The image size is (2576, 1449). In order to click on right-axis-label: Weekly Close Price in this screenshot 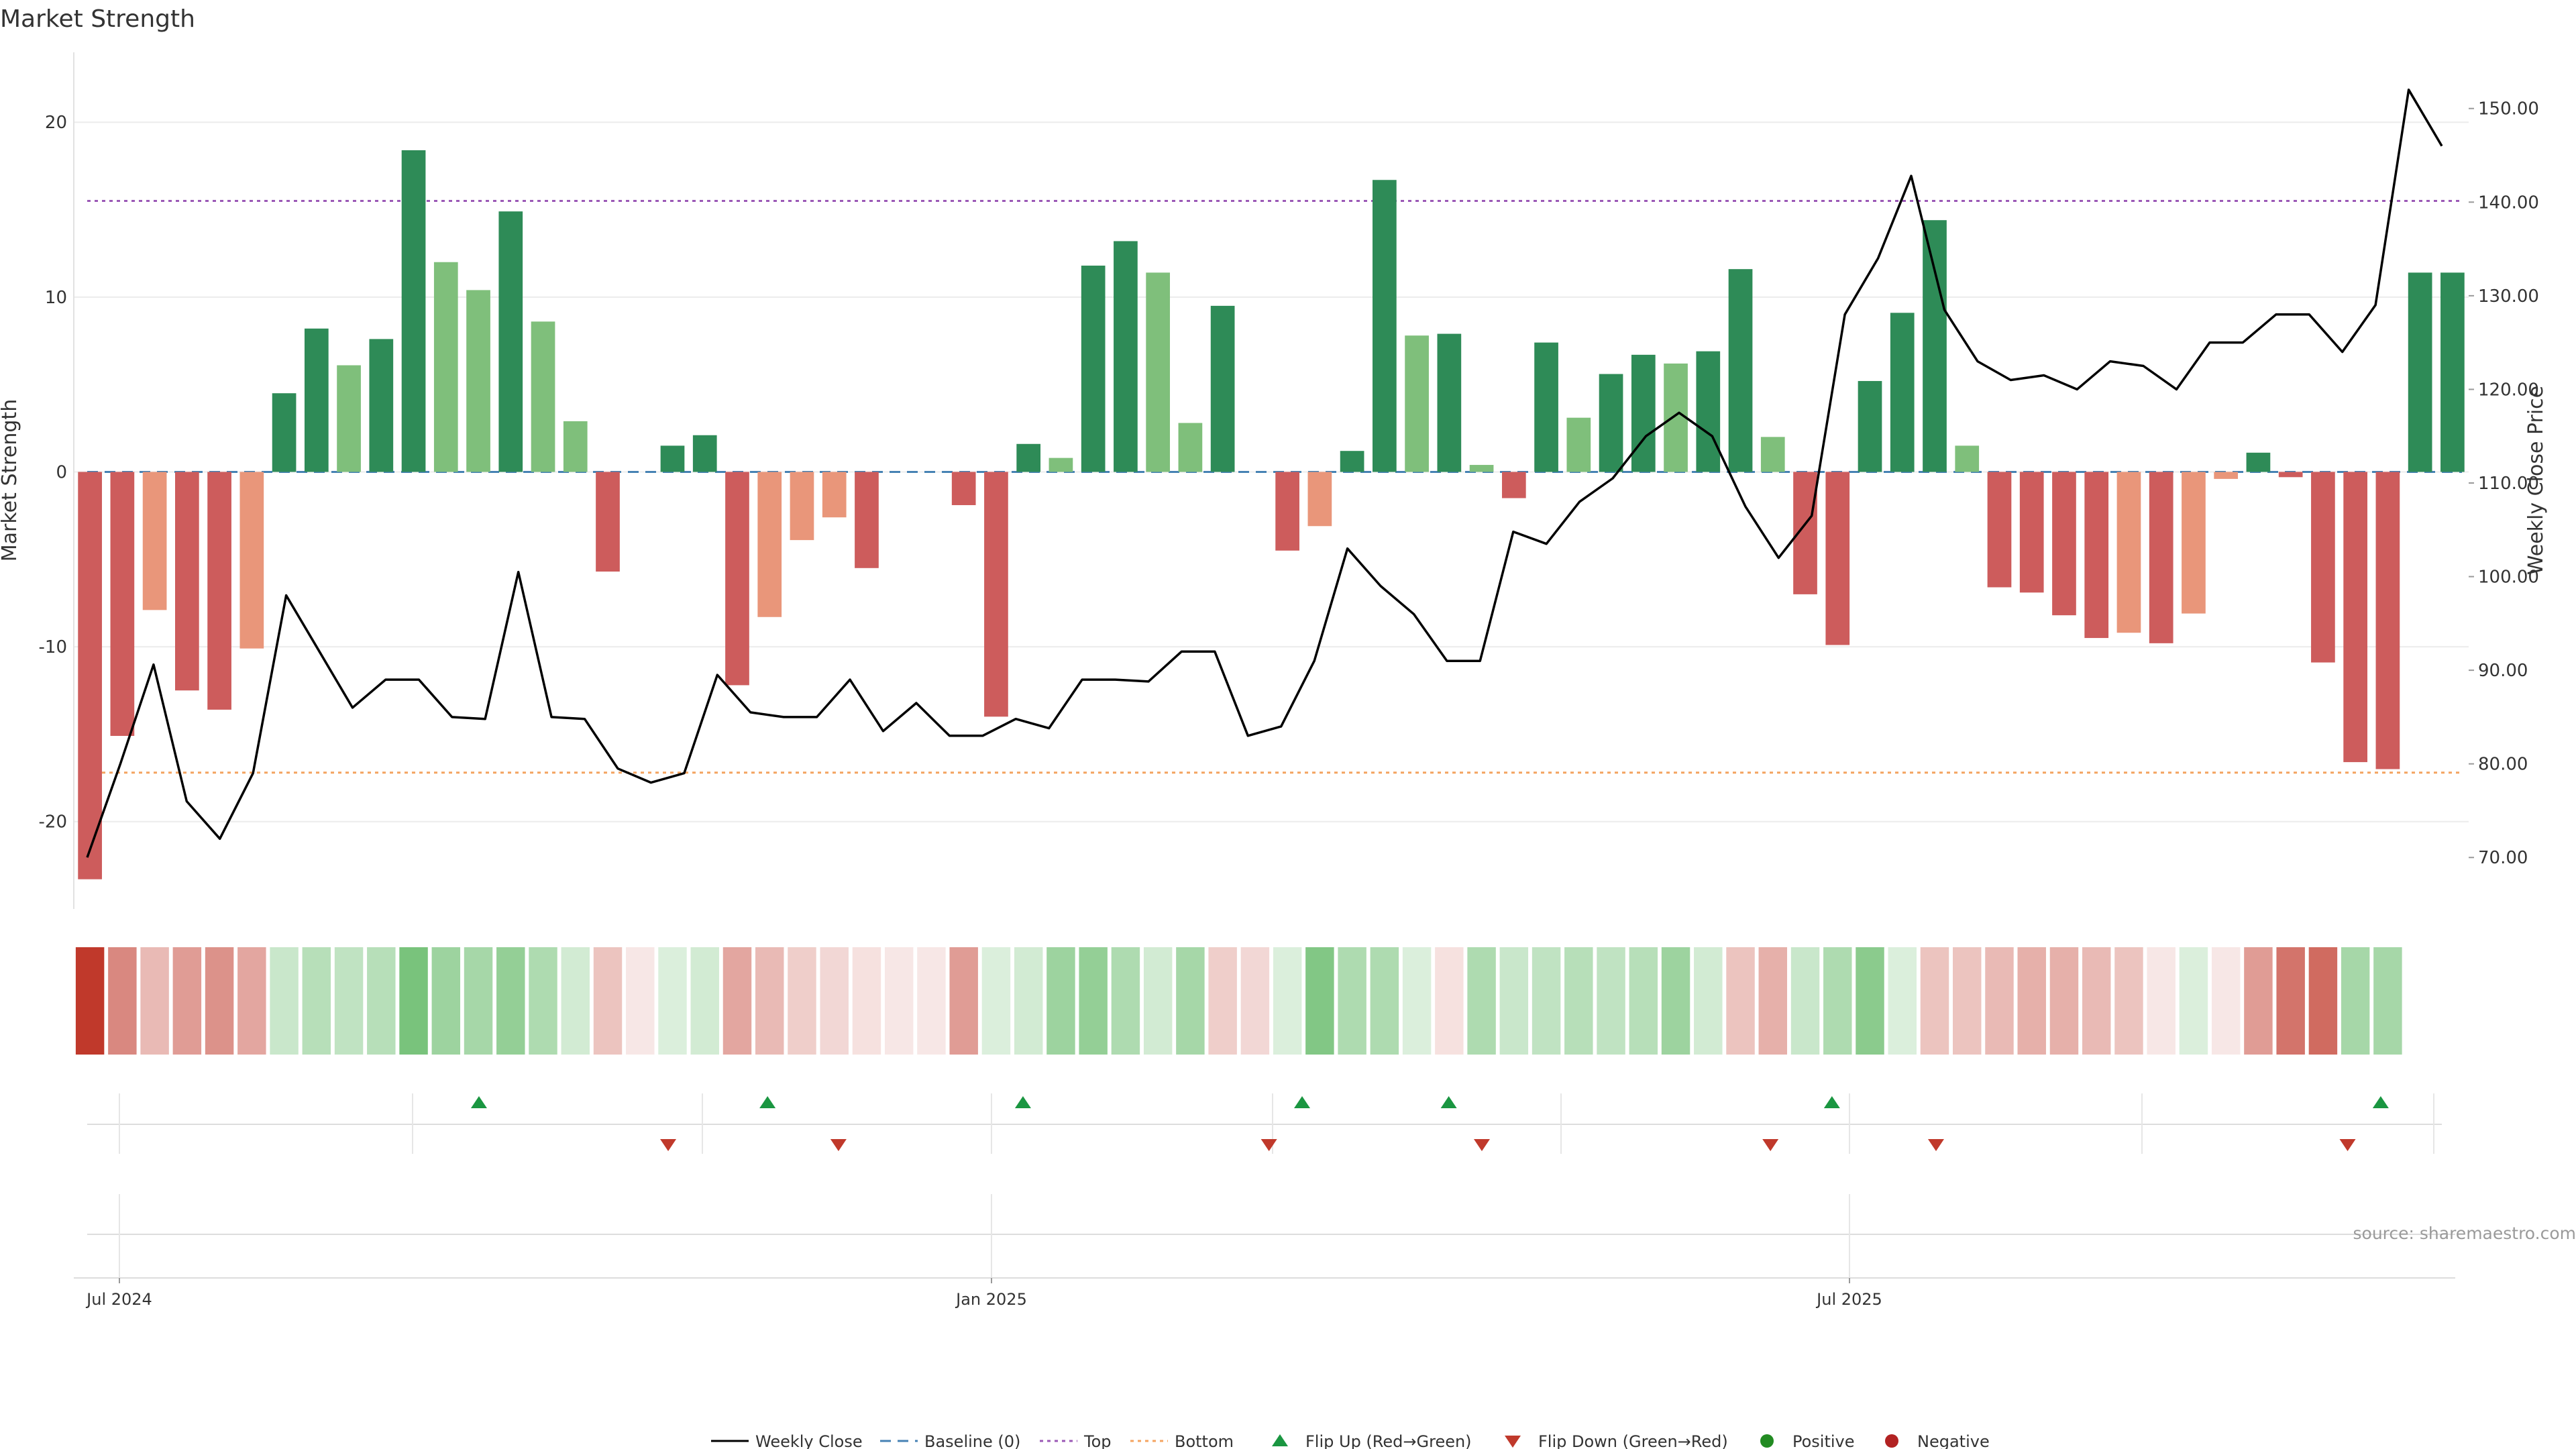, I will do `click(2536, 480)`.